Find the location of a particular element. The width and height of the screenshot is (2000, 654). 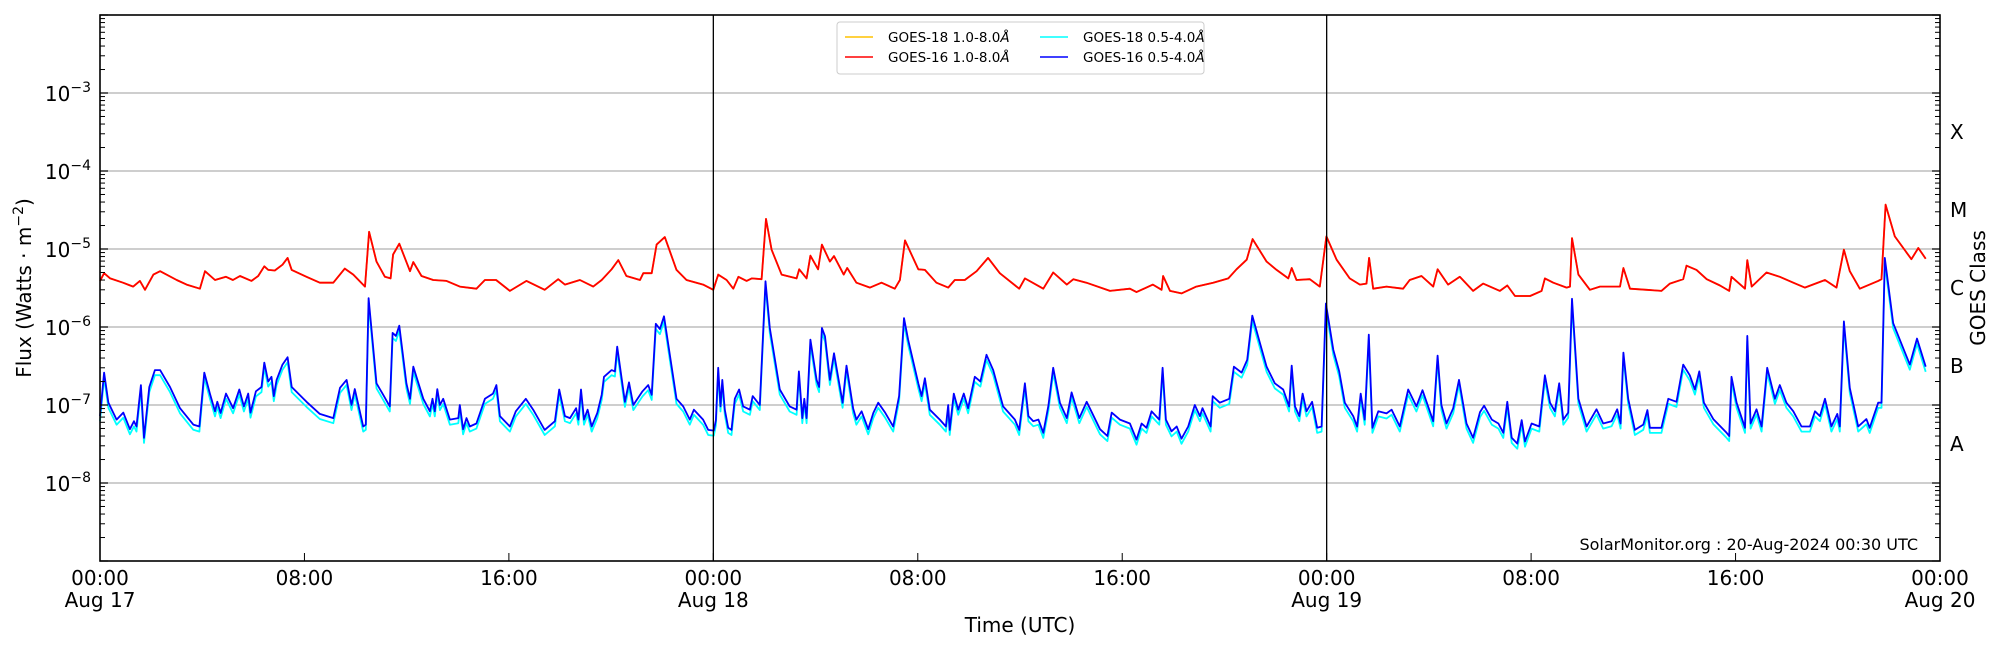

legend-label: GOES-18 1.0-8.0Å is located at coordinates (949, 37).